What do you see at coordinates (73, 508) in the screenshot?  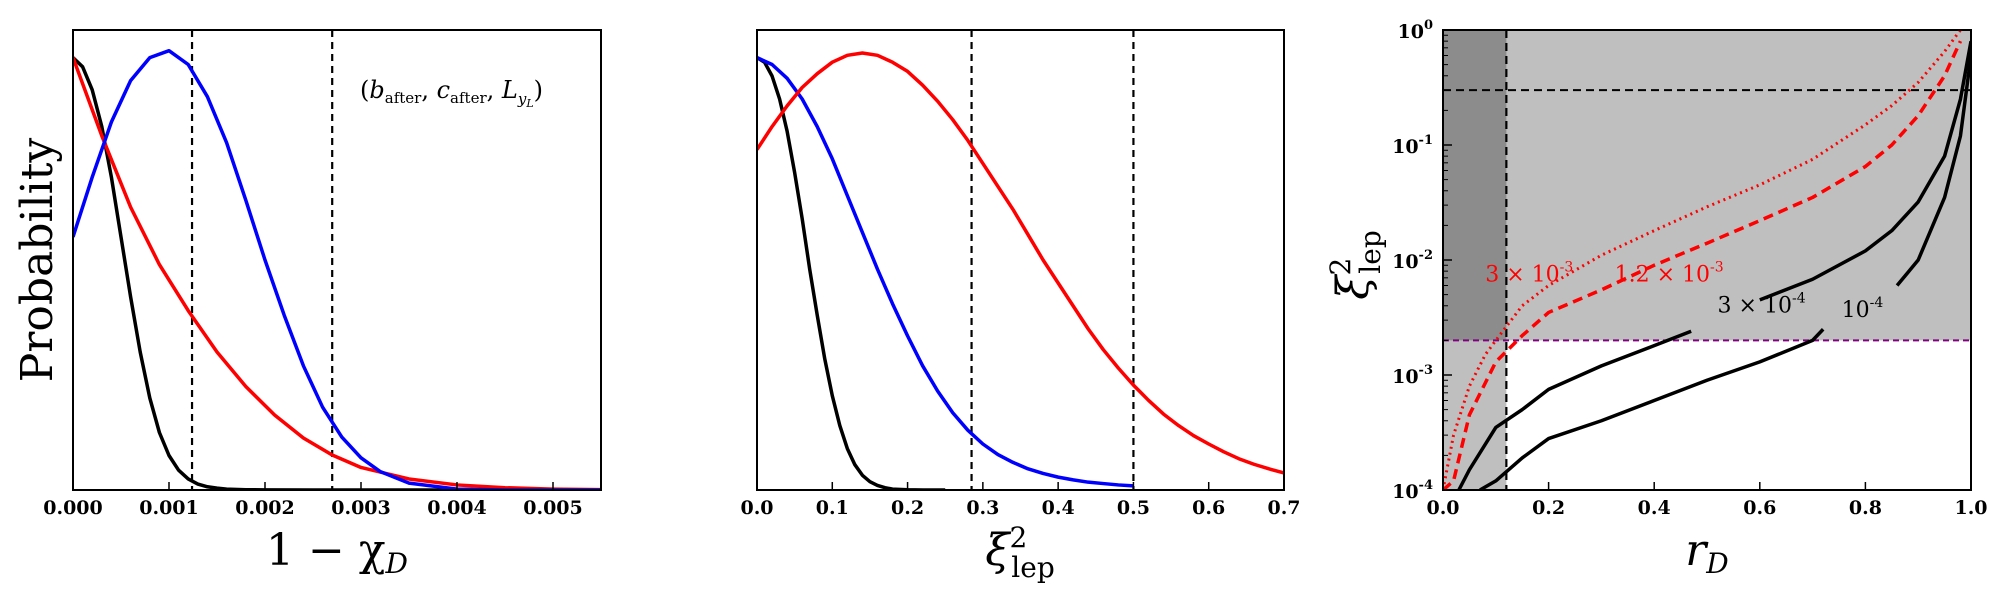 I see `panel1-xtick-label: 0.000` at bounding box center [73, 508].